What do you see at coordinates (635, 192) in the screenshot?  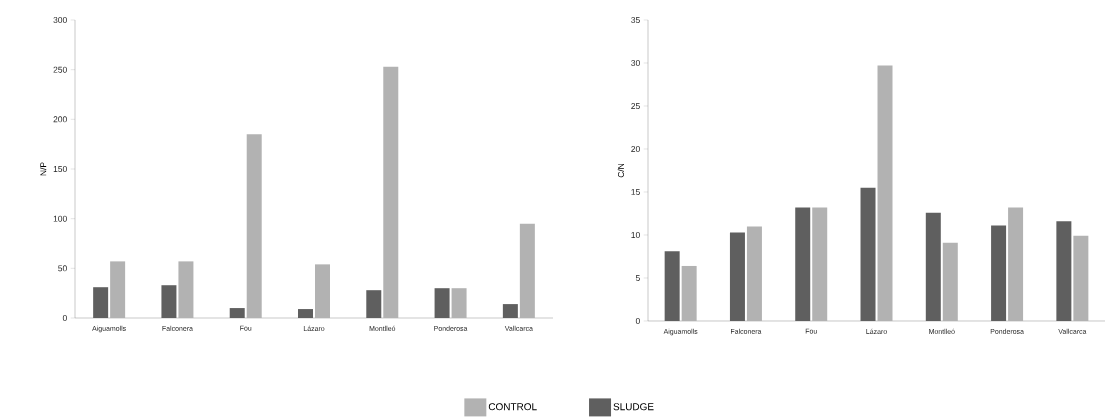 I see `y-tick-label: 15` at bounding box center [635, 192].